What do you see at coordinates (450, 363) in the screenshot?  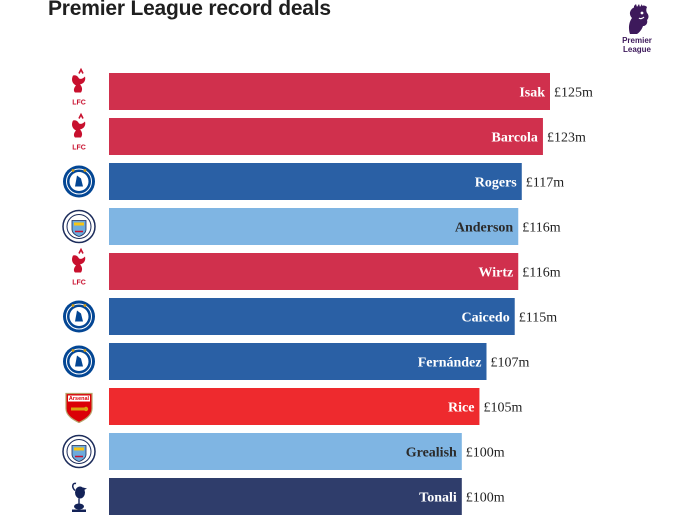 I see `bar-player-label: Fernández` at bounding box center [450, 363].